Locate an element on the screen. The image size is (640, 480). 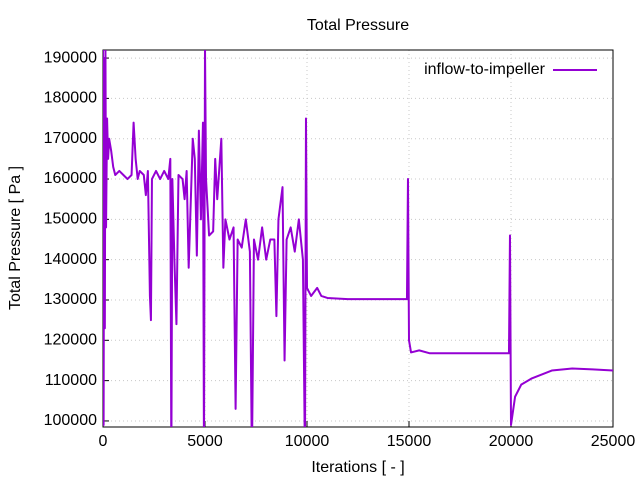
x-tick-label: 25000 is located at coordinates (613, 441).